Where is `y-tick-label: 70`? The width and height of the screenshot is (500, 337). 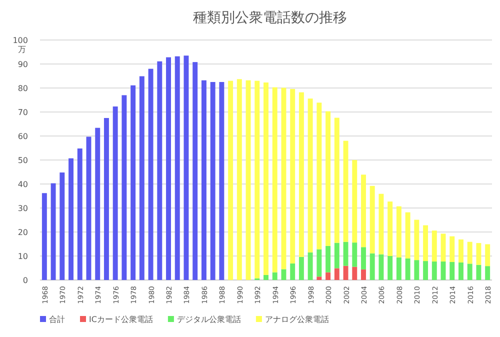 y-tick-label: 70 is located at coordinates (23, 112).